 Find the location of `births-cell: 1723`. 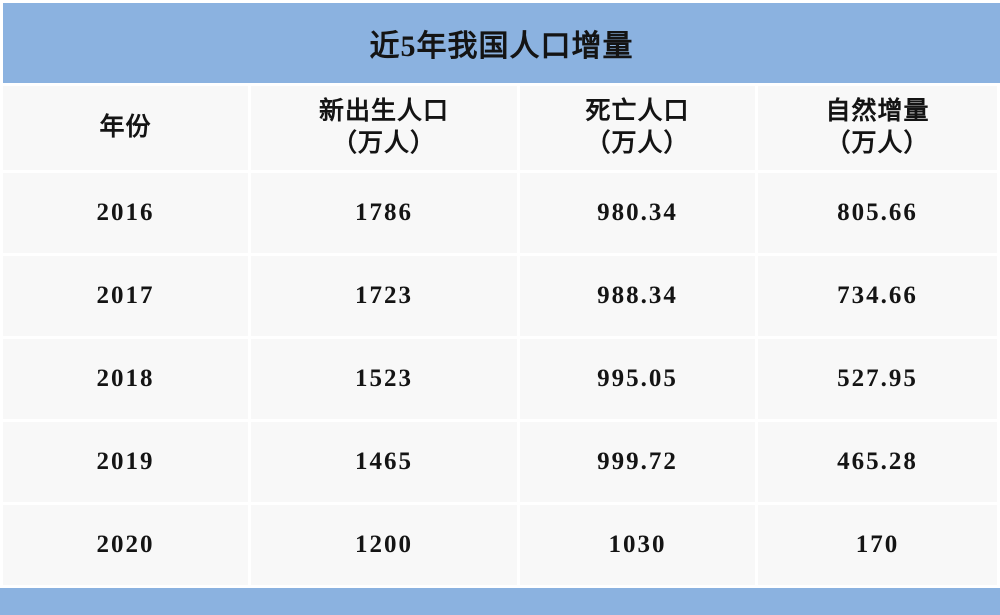

births-cell: 1723 is located at coordinates (384, 296).